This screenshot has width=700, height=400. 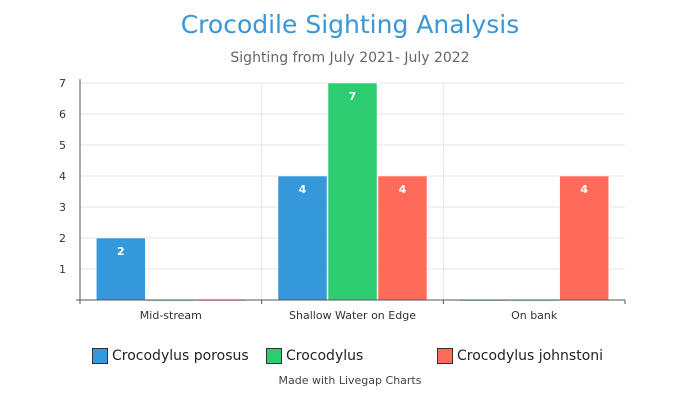 I want to click on y-tick-label: 1, so click(x=62, y=269).